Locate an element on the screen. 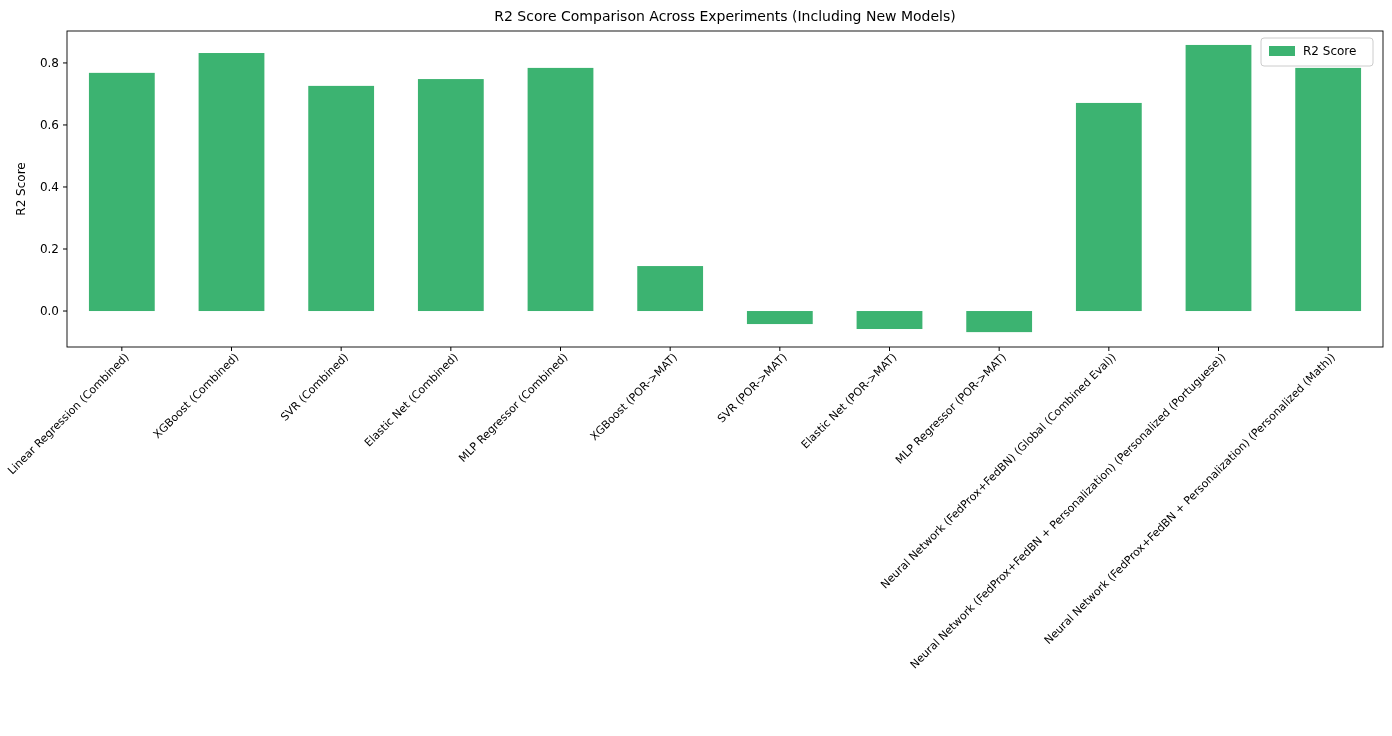 Image resolution: width=1392 pixels, height=736 pixels. y-tick-label: 0.0 is located at coordinates (49, 311).